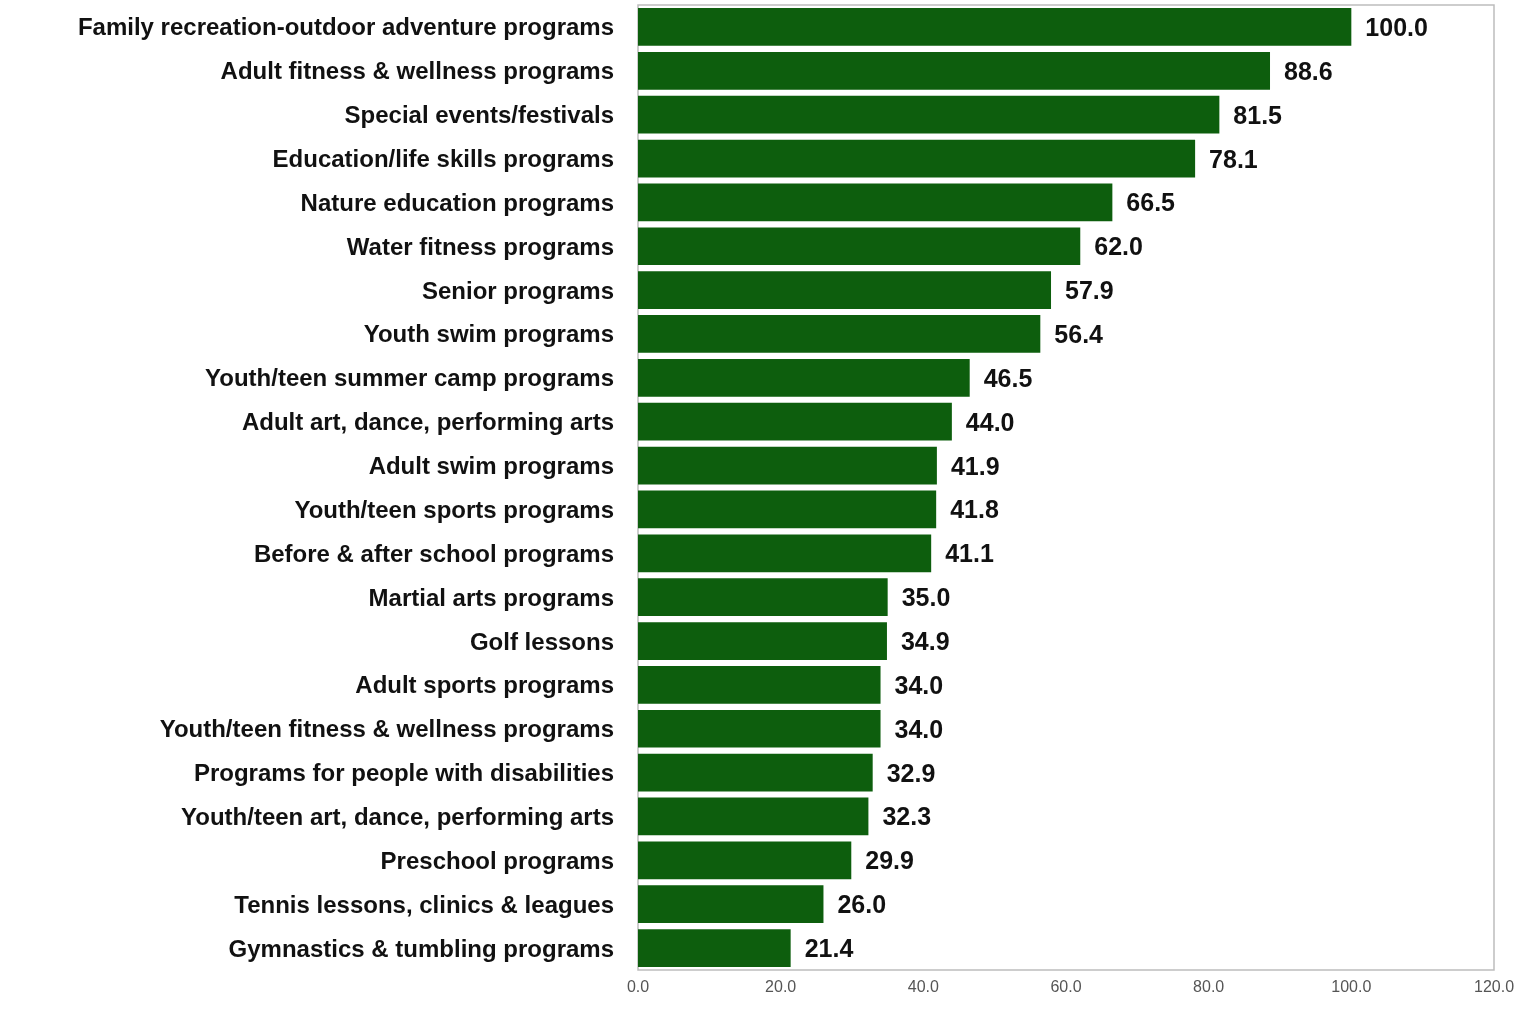 The width and height of the screenshot is (1523, 1010). Describe the element at coordinates (990, 421) in the screenshot. I see `data-label: 44.0` at that location.